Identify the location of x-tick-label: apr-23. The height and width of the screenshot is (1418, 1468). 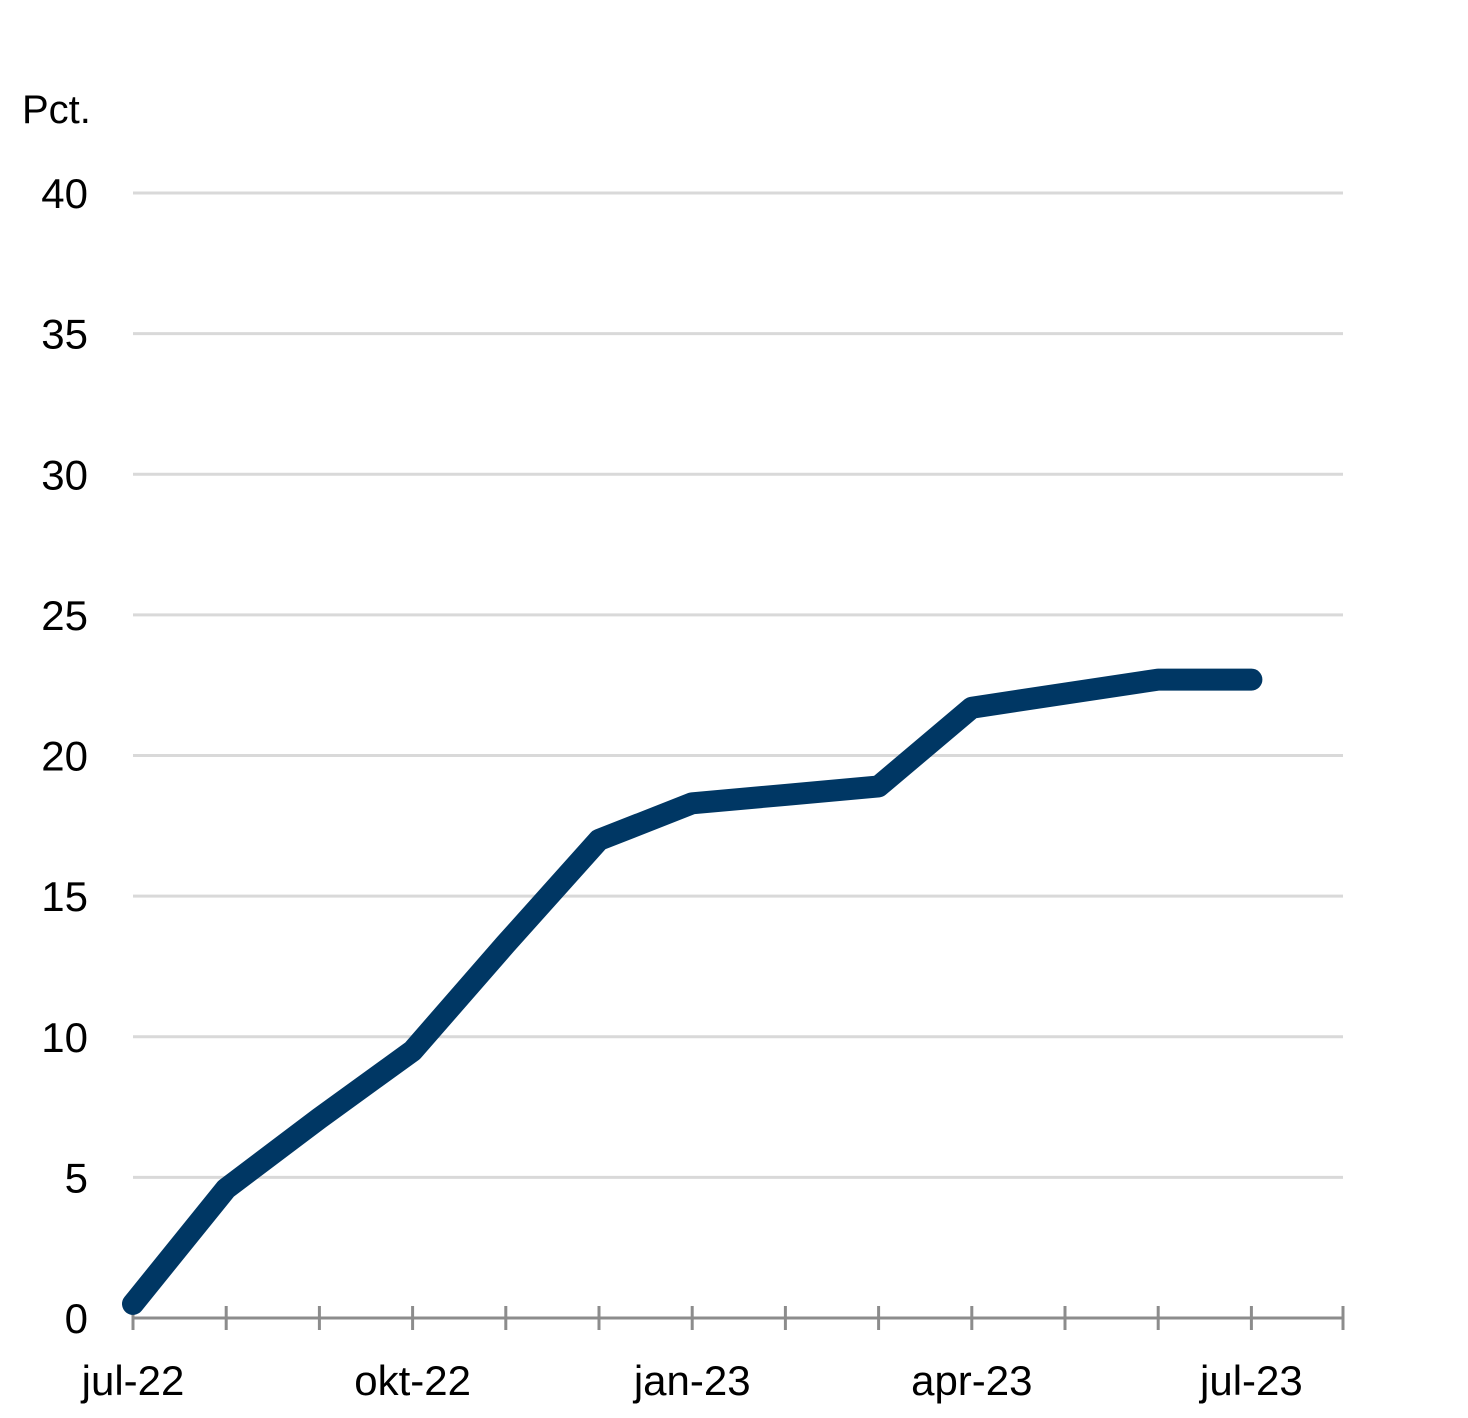
(971, 1380).